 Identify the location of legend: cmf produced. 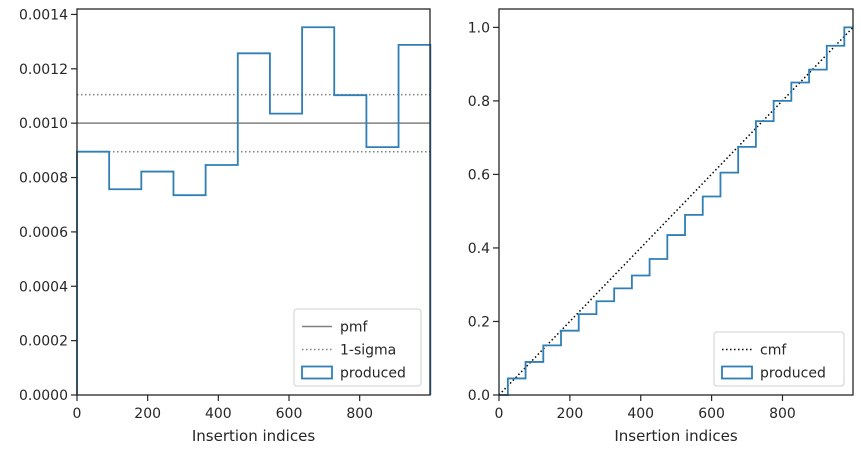
(779, 359).